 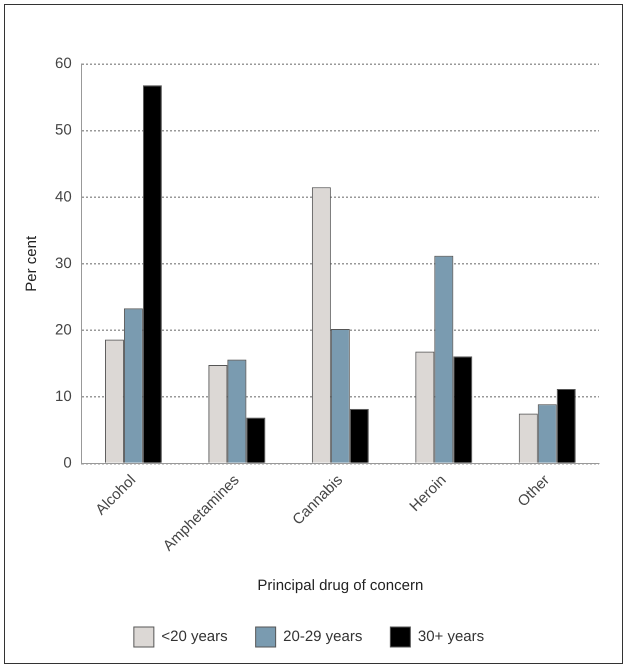 What do you see at coordinates (63, 130) in the screenshot?
I see `y-tick-label: 50` at bounding box center [63, 130].